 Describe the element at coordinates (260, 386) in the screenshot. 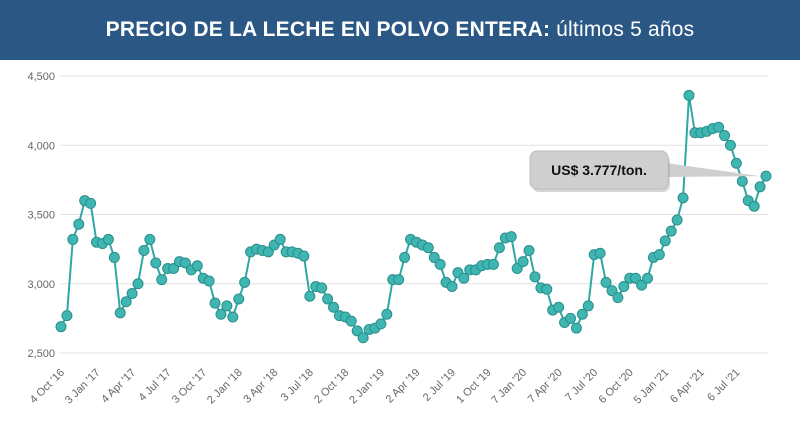

I see `x-tick-label: 3 Apr '18` at that location.